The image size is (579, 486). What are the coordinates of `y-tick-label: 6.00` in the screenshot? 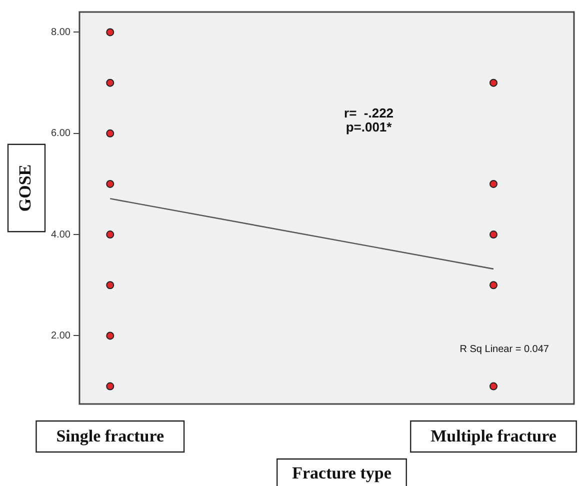 It's located at (60, 134).